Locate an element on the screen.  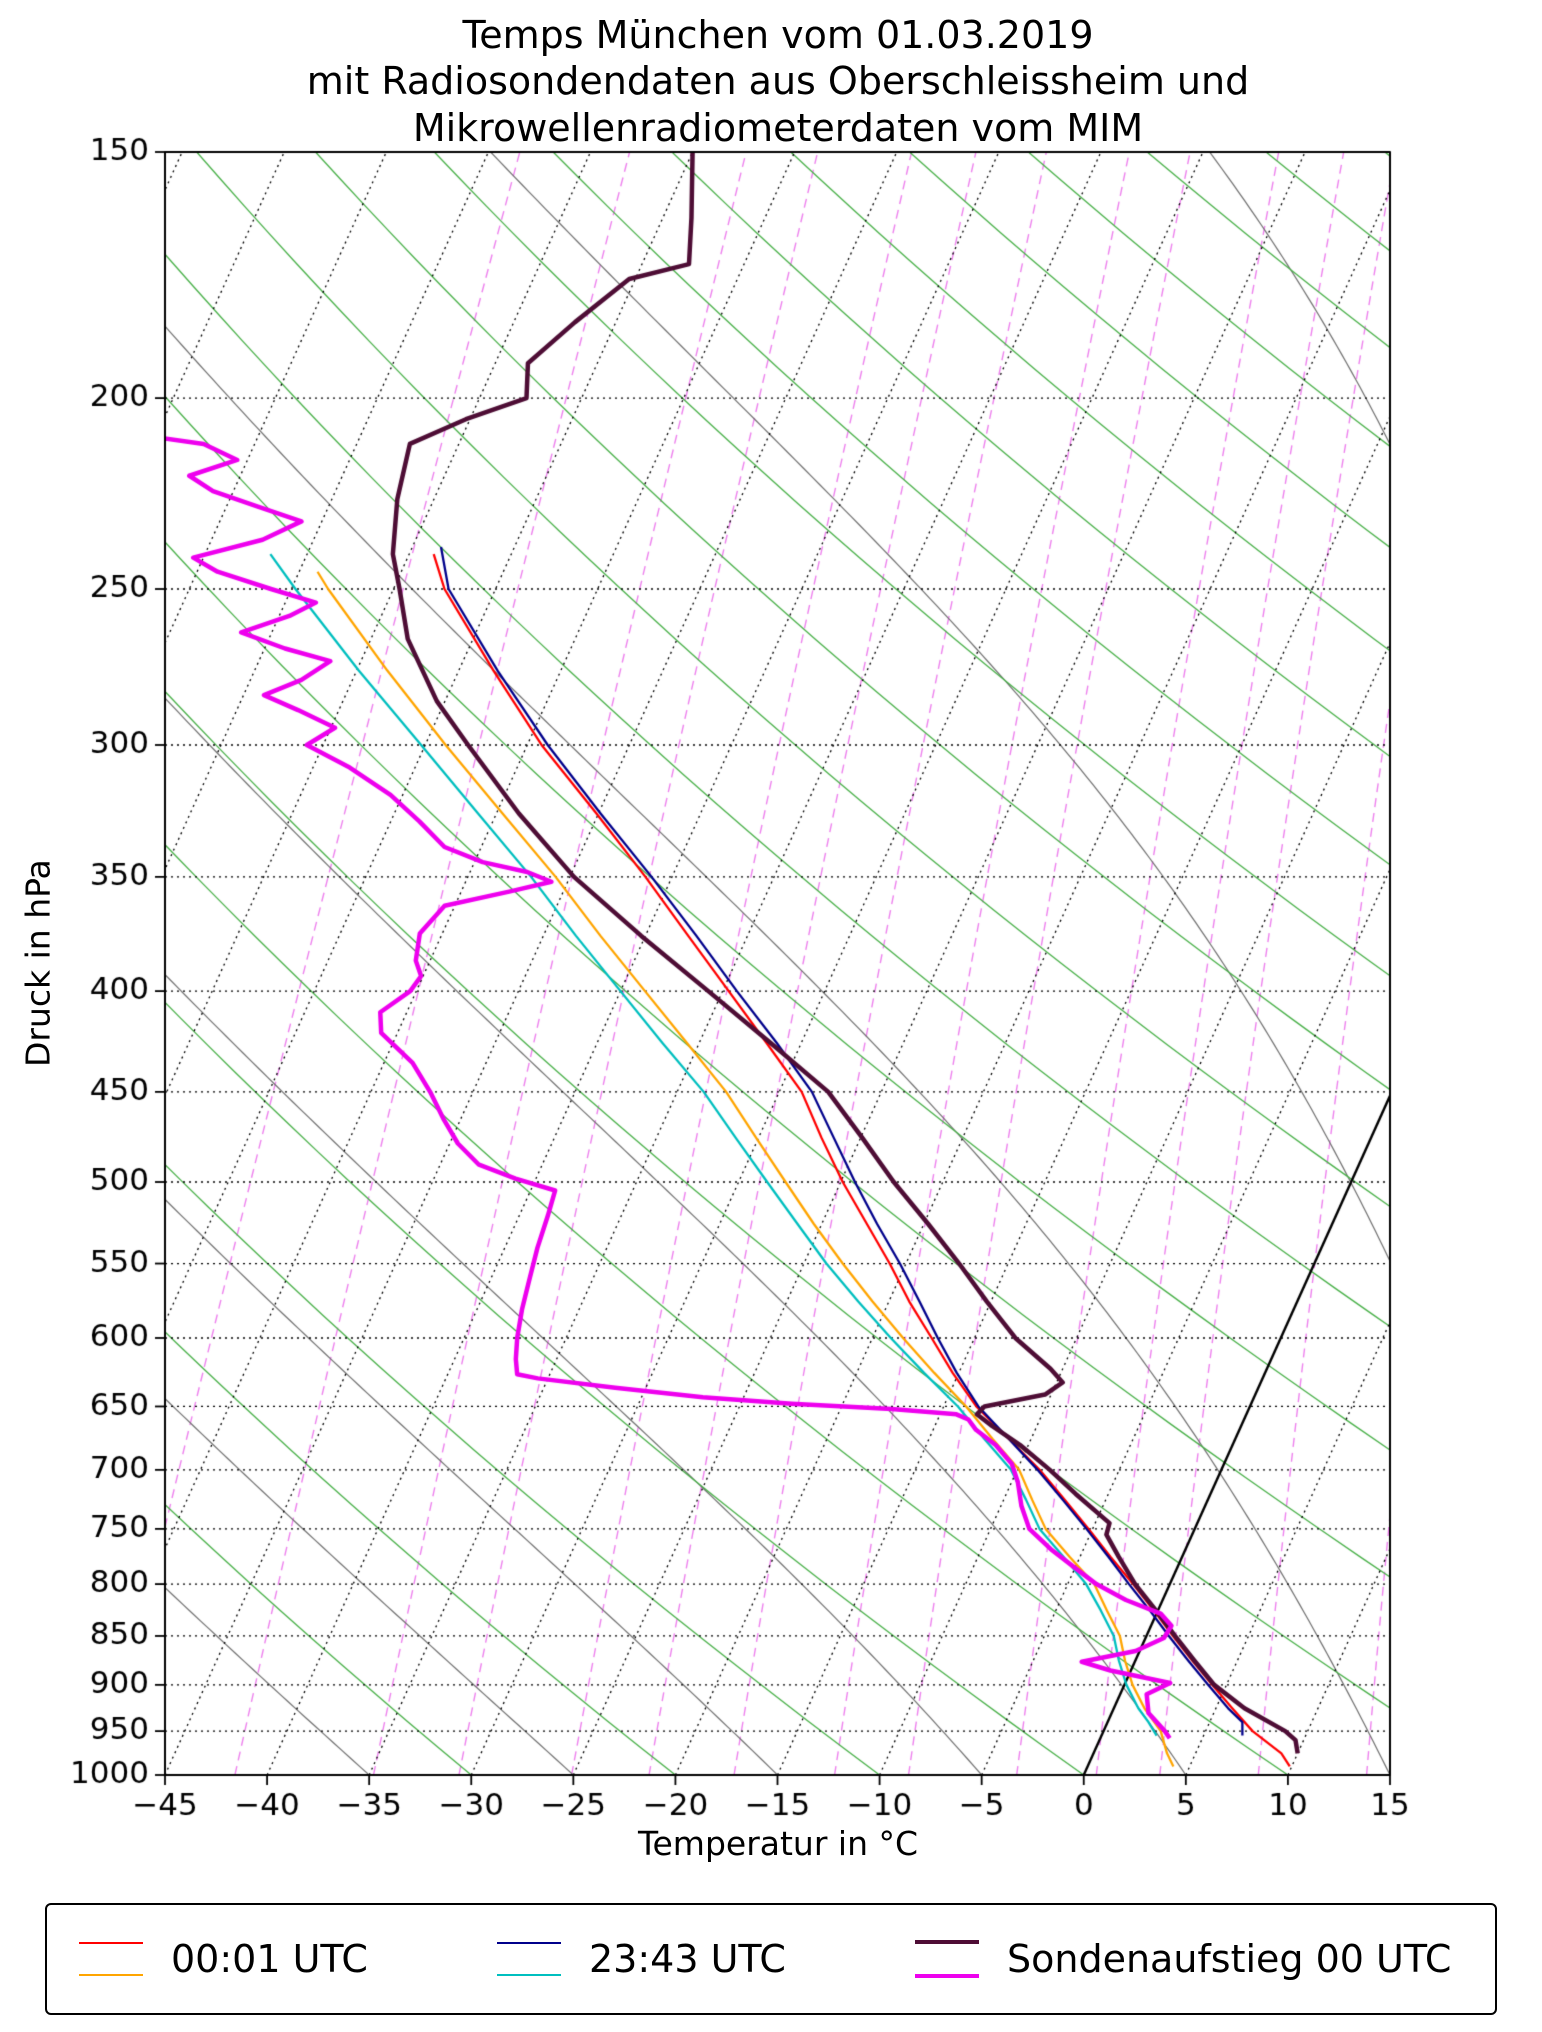
chart-title-line-1: Temps München vom 01.03.2019 is located at coordinates (778, 35).